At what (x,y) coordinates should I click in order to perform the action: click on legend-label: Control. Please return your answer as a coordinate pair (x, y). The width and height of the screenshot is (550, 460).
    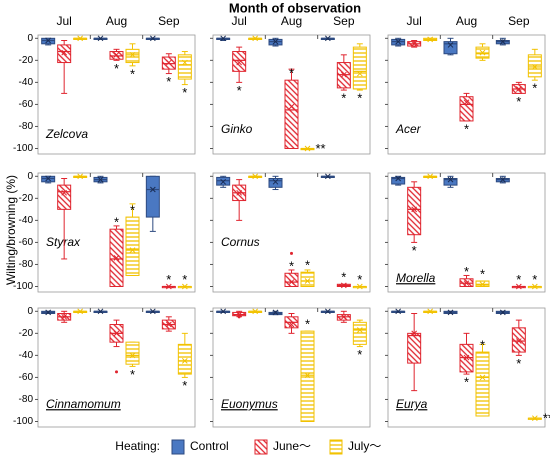
    Looking at the image, I should click on (209, 446).